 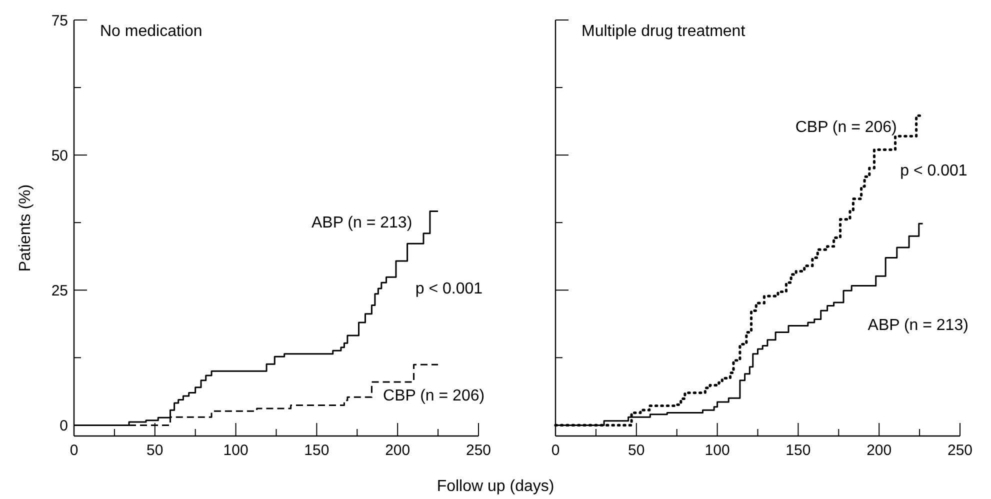 What do you see at coordinates (151, 31) in the screenshot?
I see `chart-title: No medication` at bounding box center [151, 31].